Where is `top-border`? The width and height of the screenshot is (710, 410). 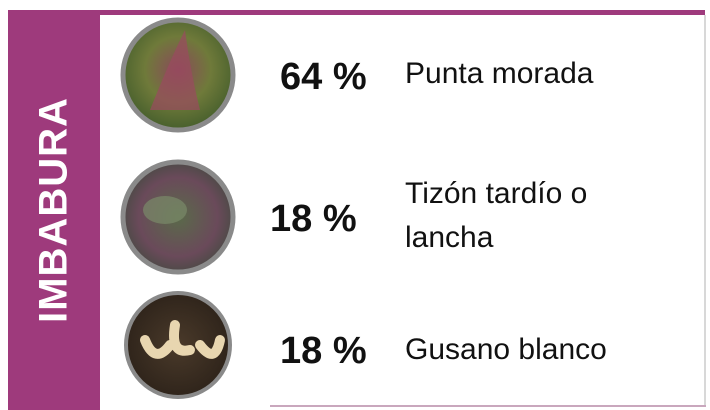 top-border is located at coordinates (402, 12).